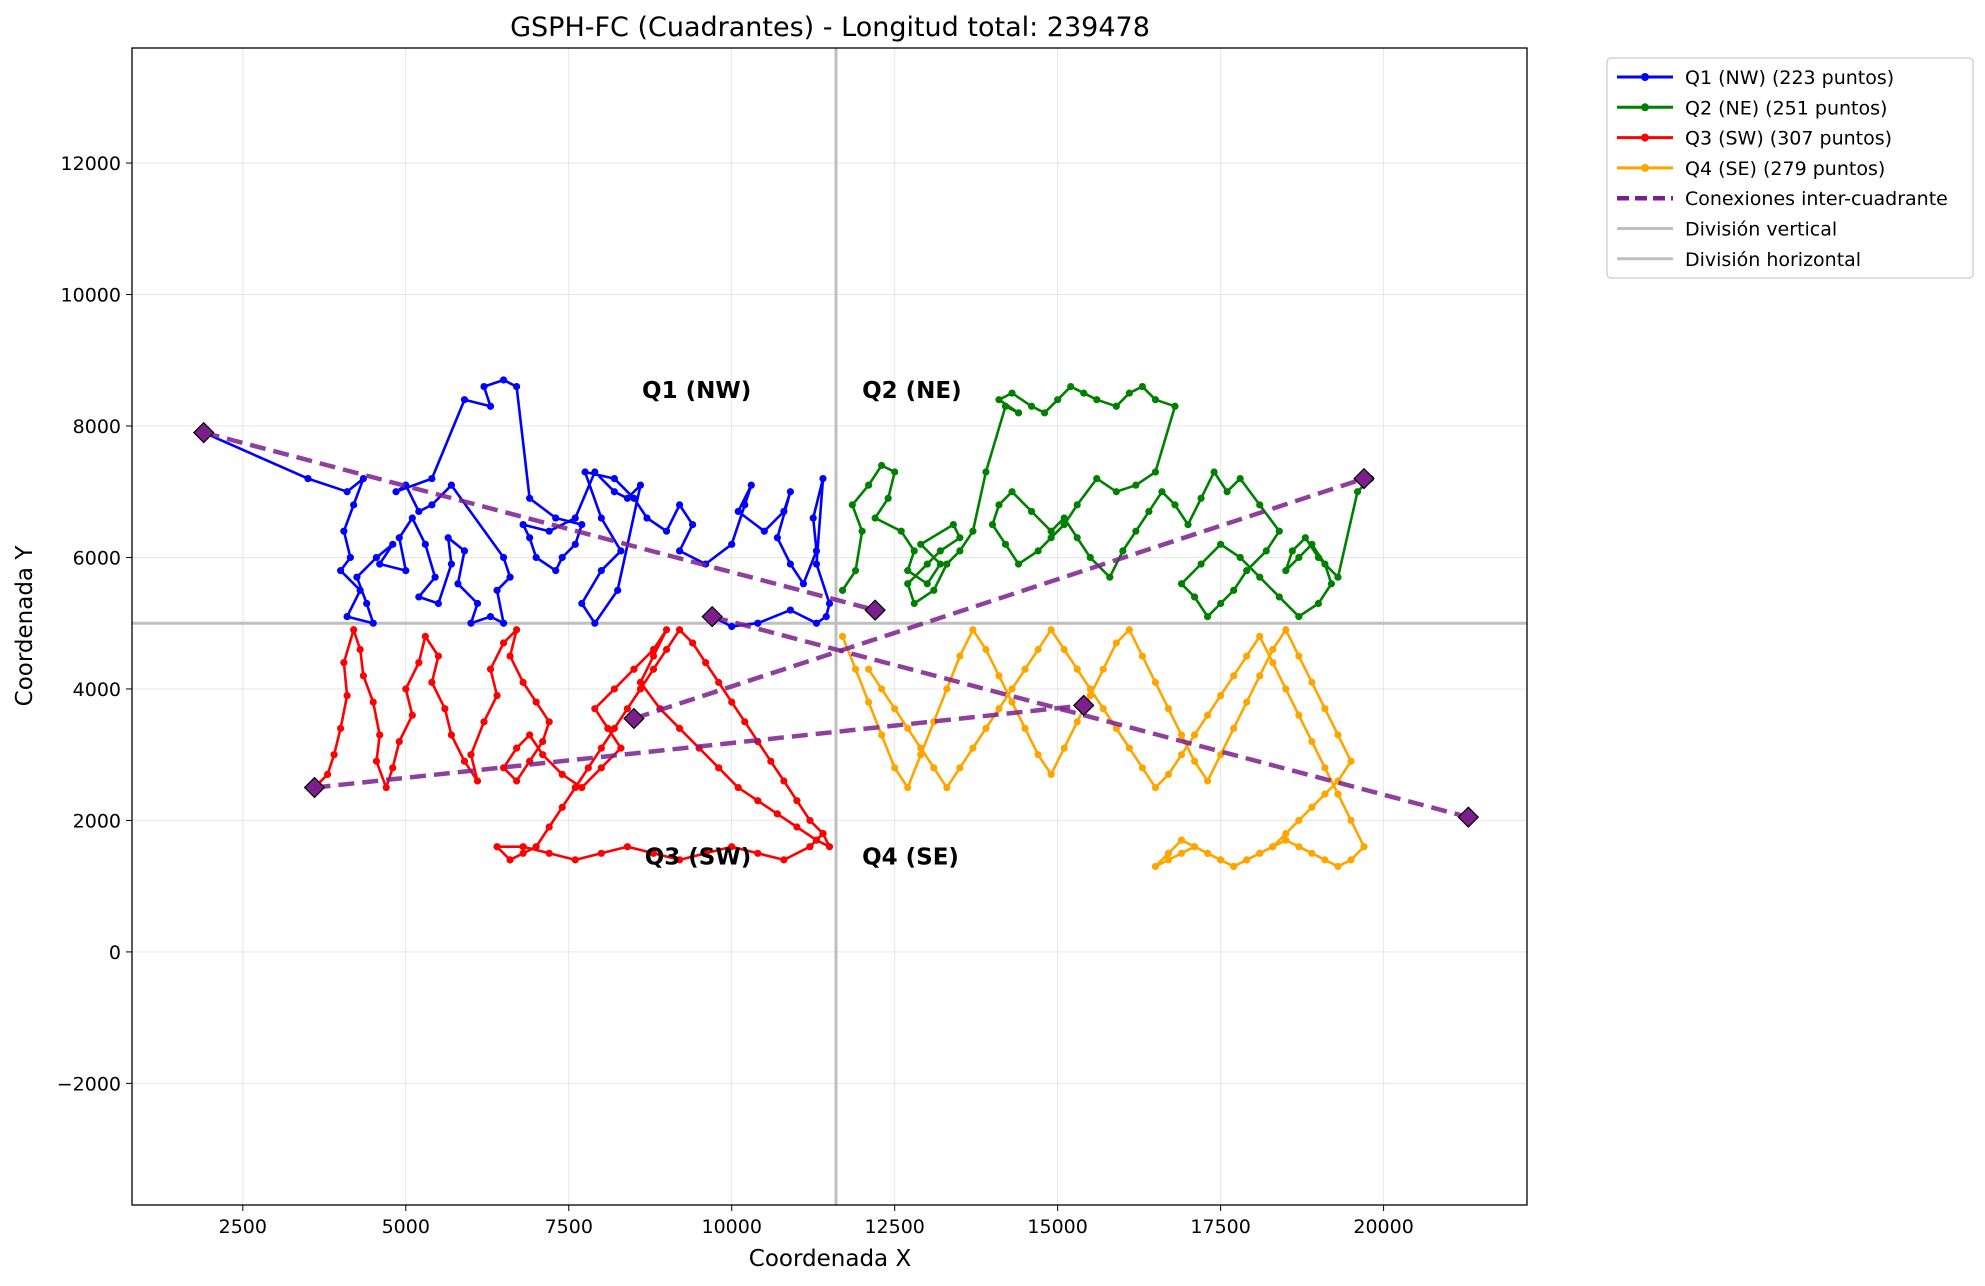  I want to click on legend-entry: Conexiones inter-cuadrante, so click(1782, 199).